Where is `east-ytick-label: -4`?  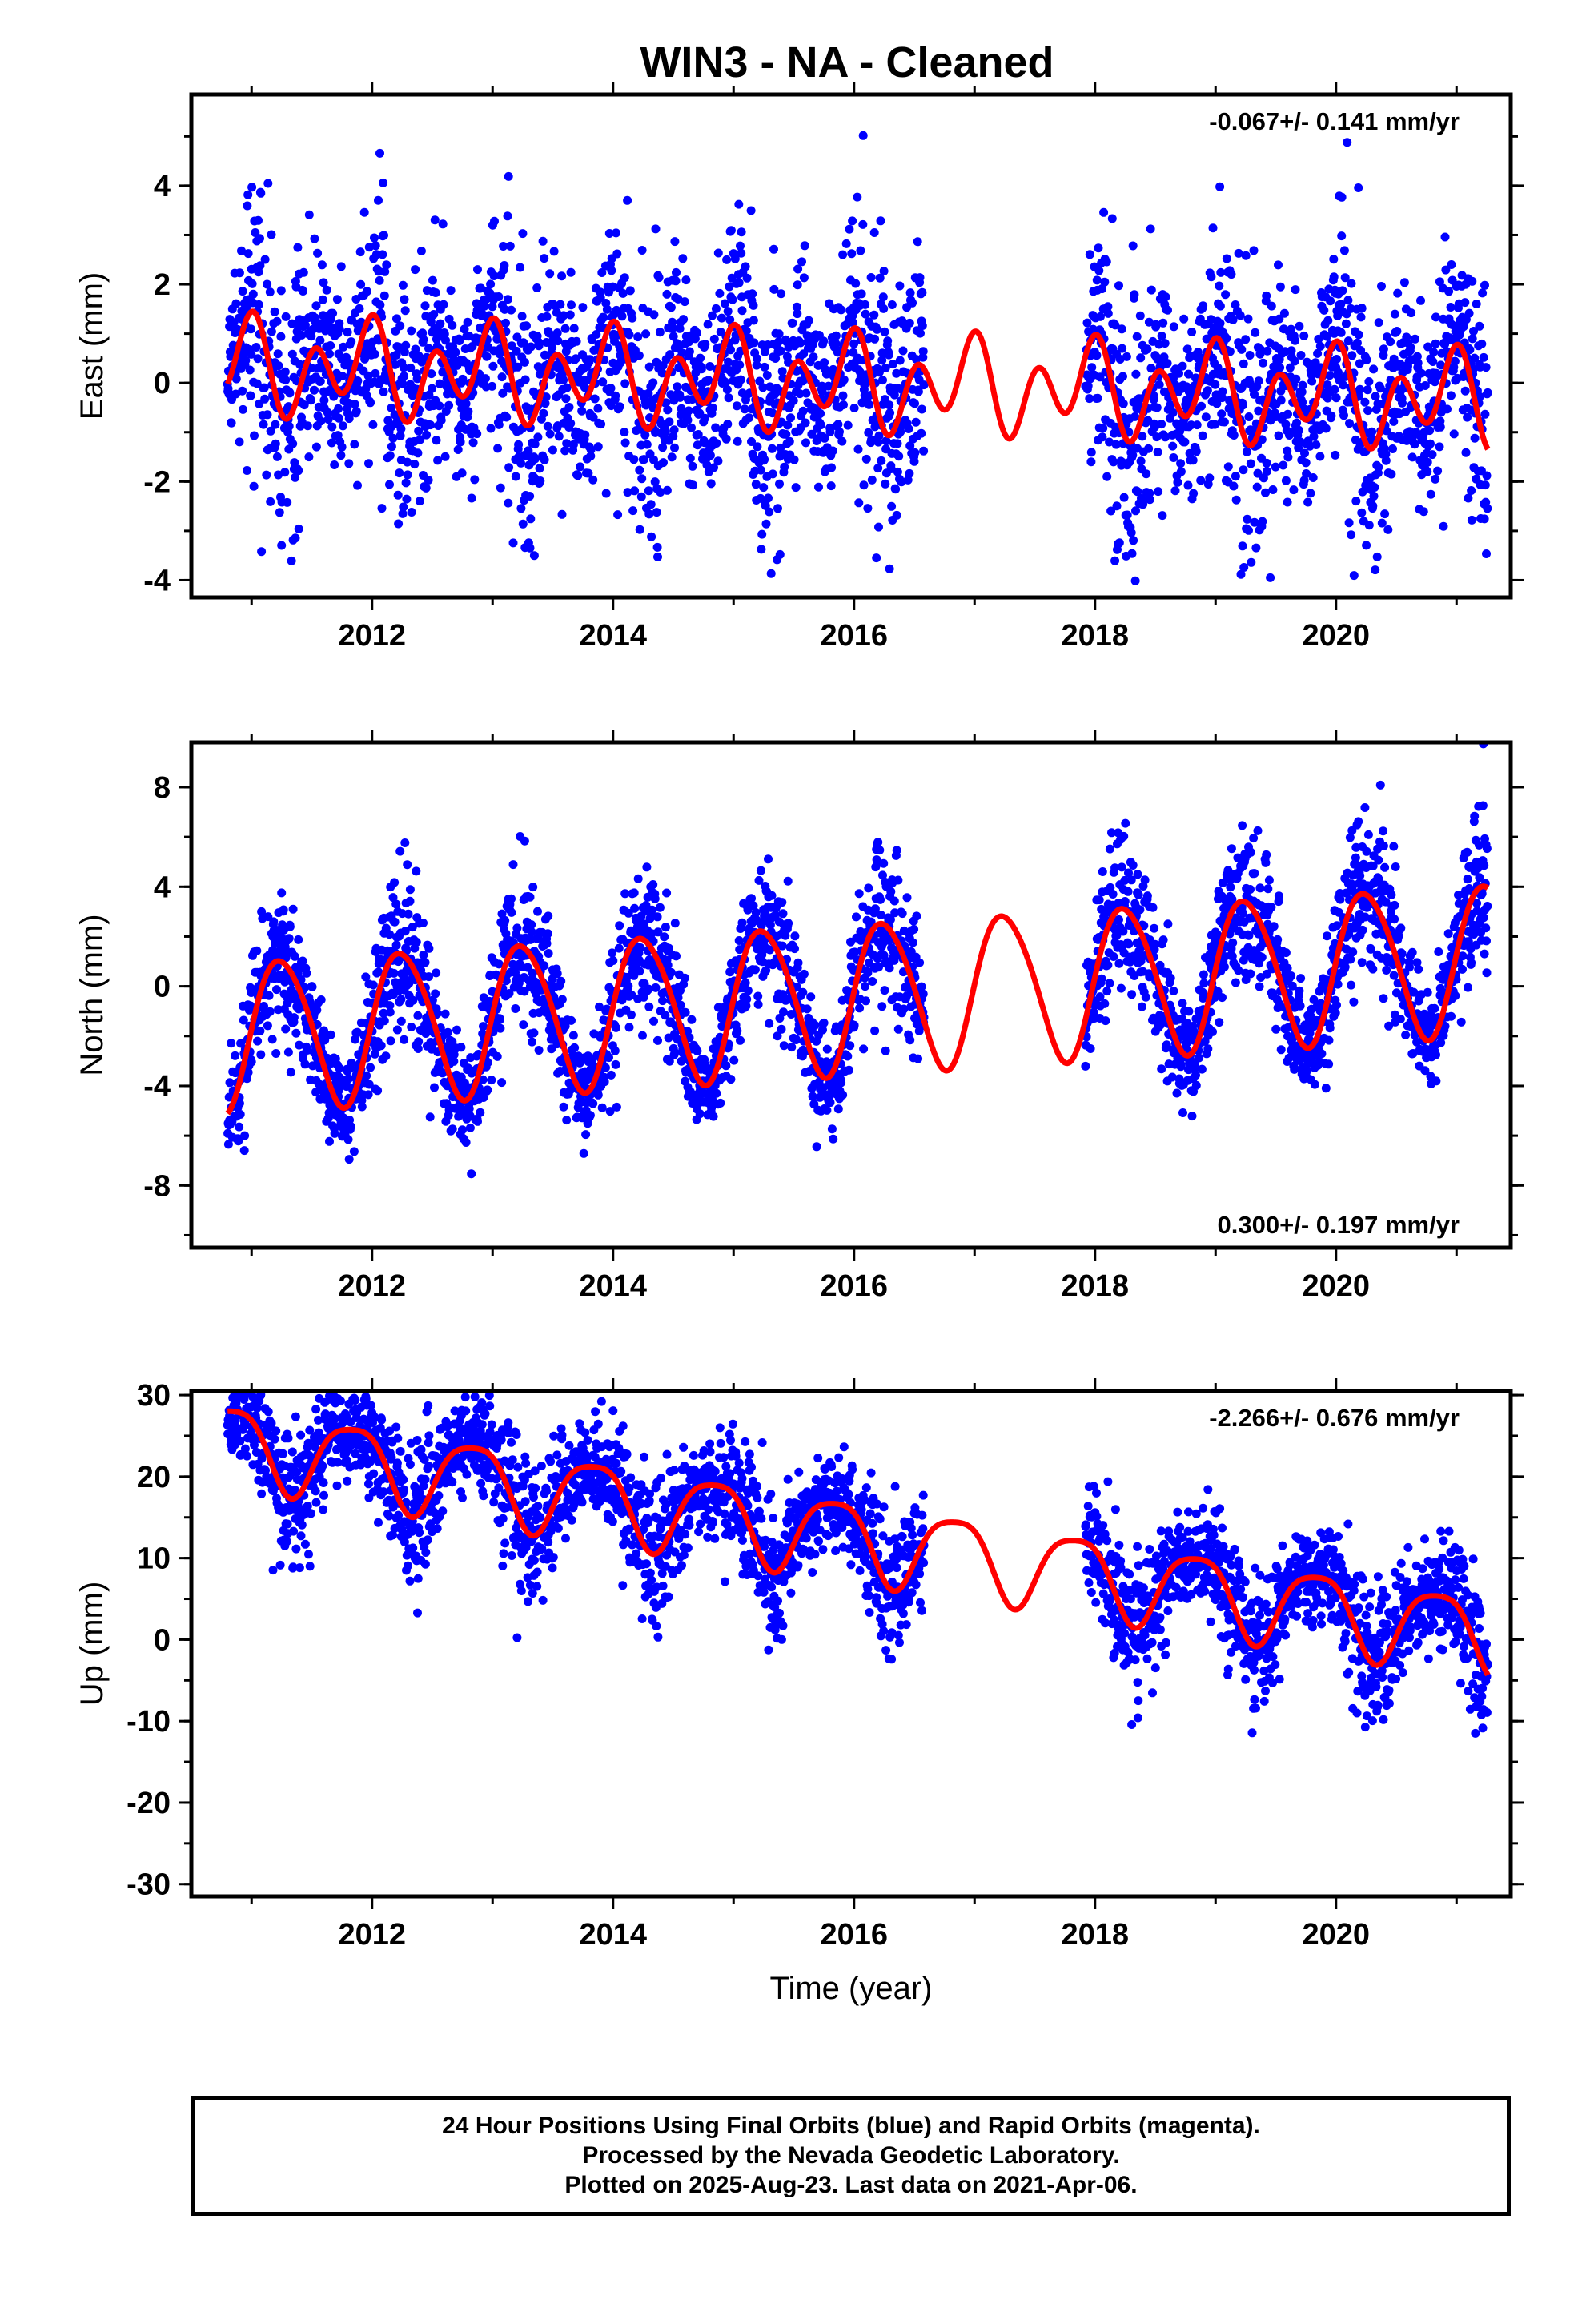
east-ytick-label: -4 is located at coordinates (157, 580).